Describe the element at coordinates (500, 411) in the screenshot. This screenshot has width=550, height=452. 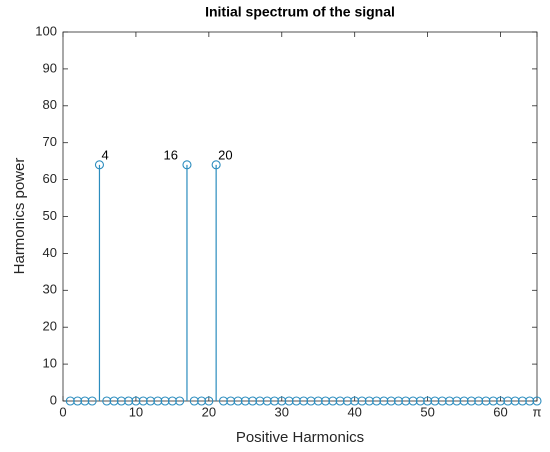
I see `x-tick-label: 60` at that location.